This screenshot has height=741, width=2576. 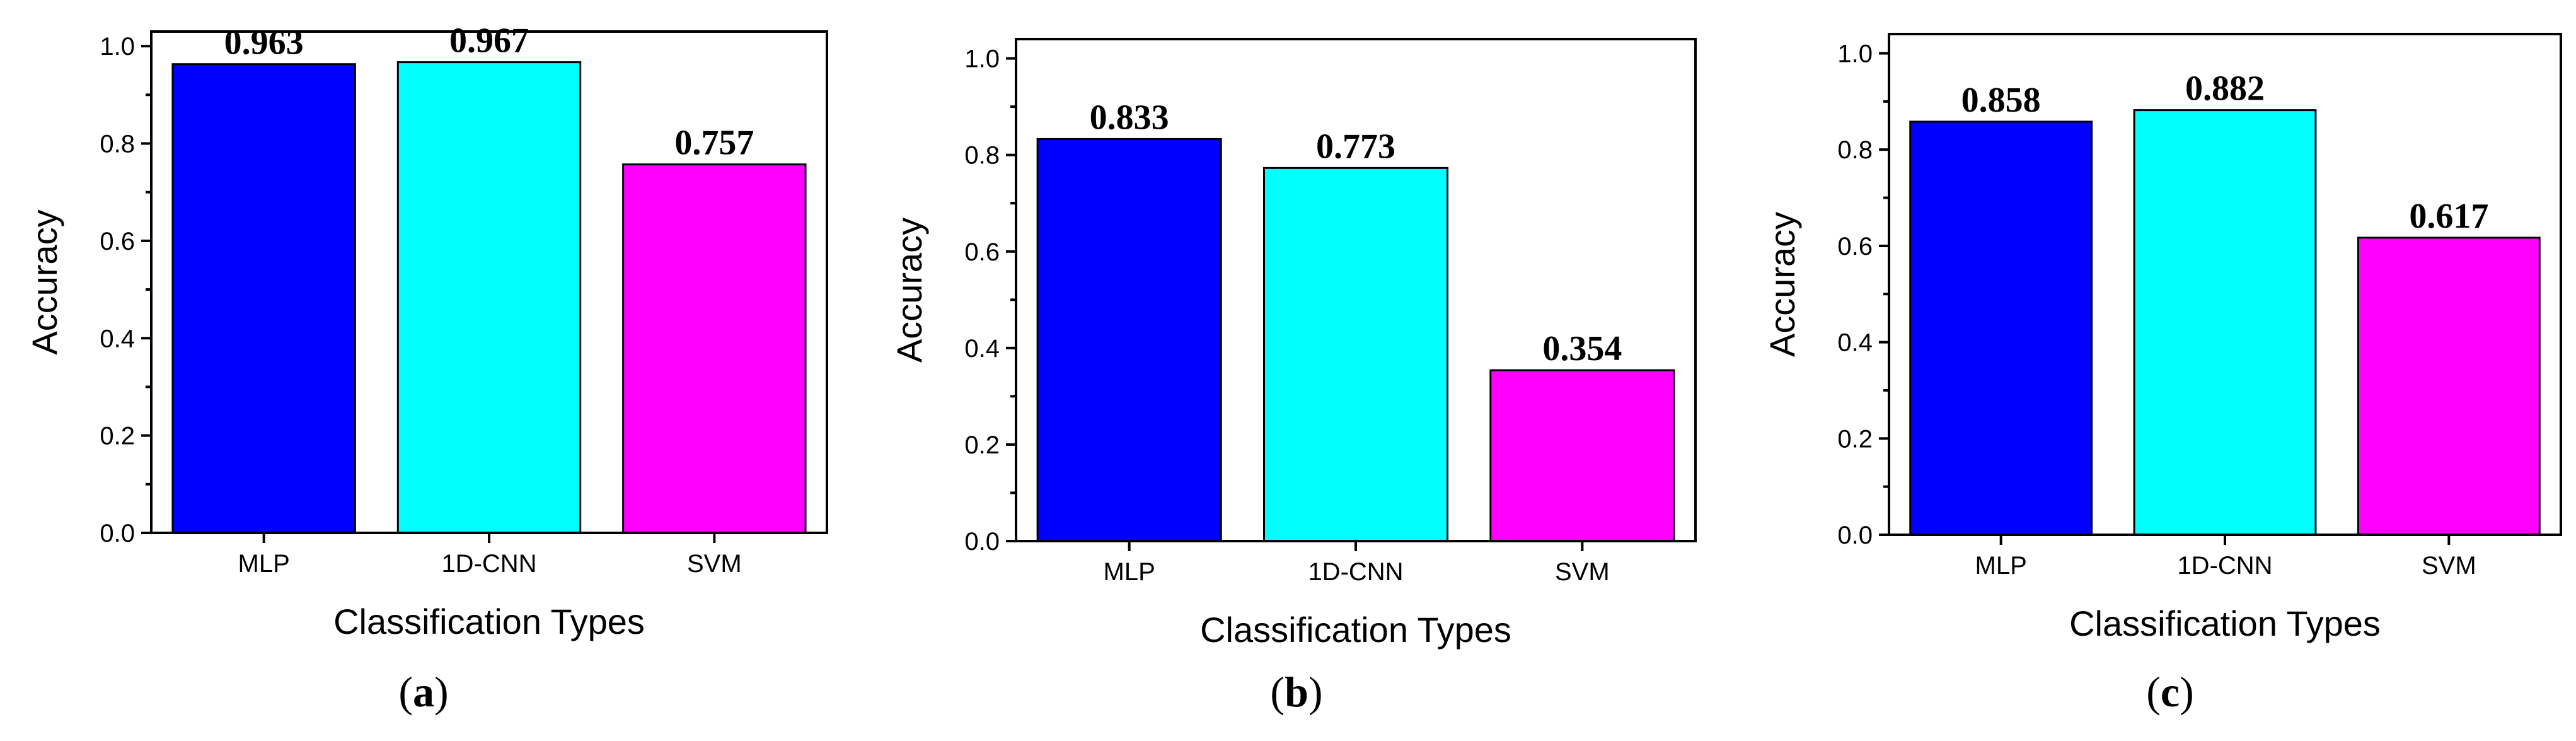 What do you see at coordinates (1355, 146) in the screenshot?
I see `value-label: 0.773` at bounding box center [1355, 146].